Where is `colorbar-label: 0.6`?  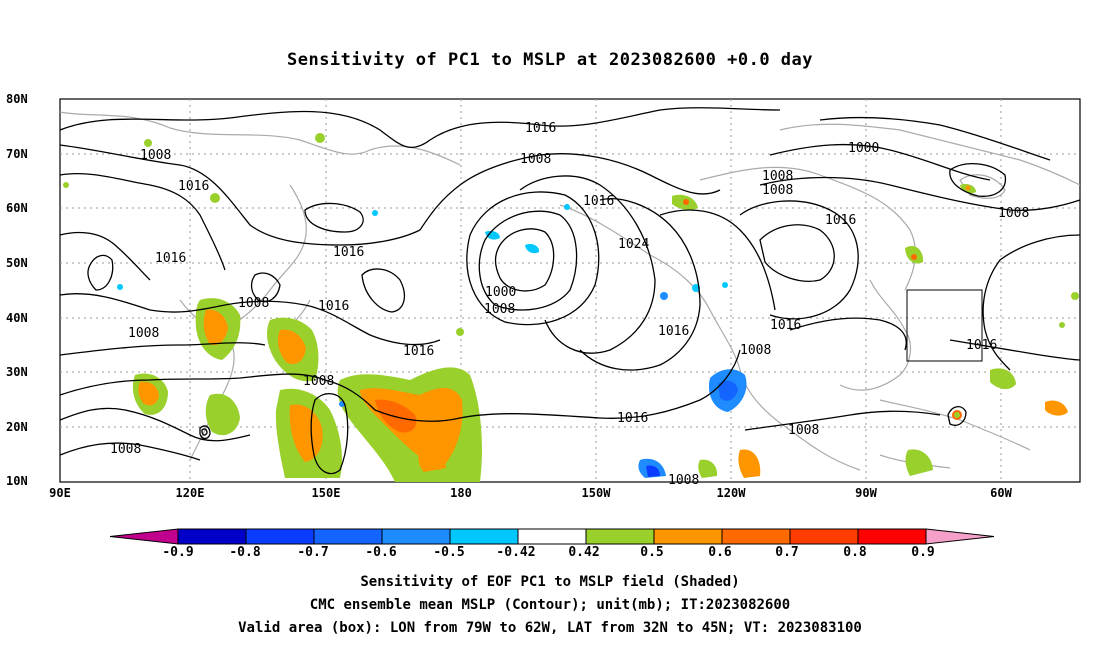
colorbar-label: 0.6 is located at coordinates (720, 552).